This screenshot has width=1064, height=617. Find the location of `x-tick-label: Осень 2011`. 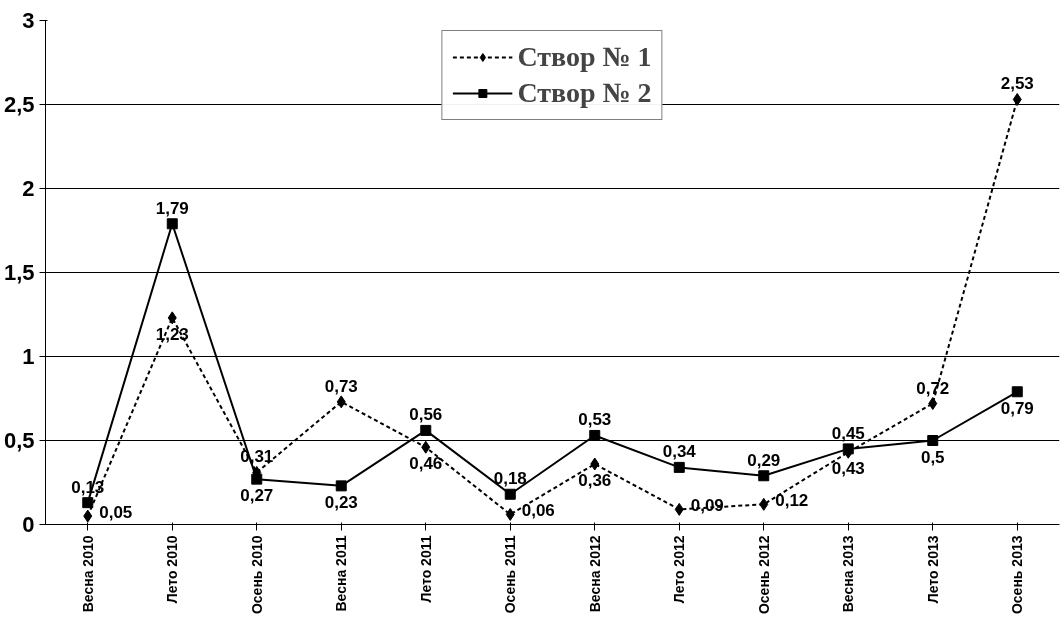

x-tick-label: Осень 2011 is located at coordinates (510, 574).